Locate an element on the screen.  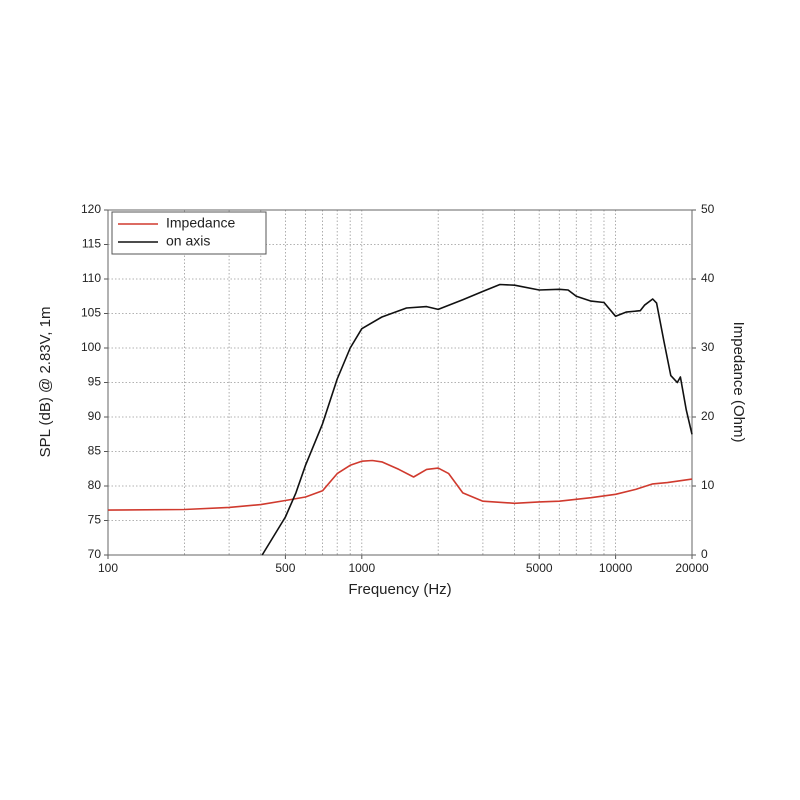
y-tick-label: 100 is located at coordinates (91, 347).